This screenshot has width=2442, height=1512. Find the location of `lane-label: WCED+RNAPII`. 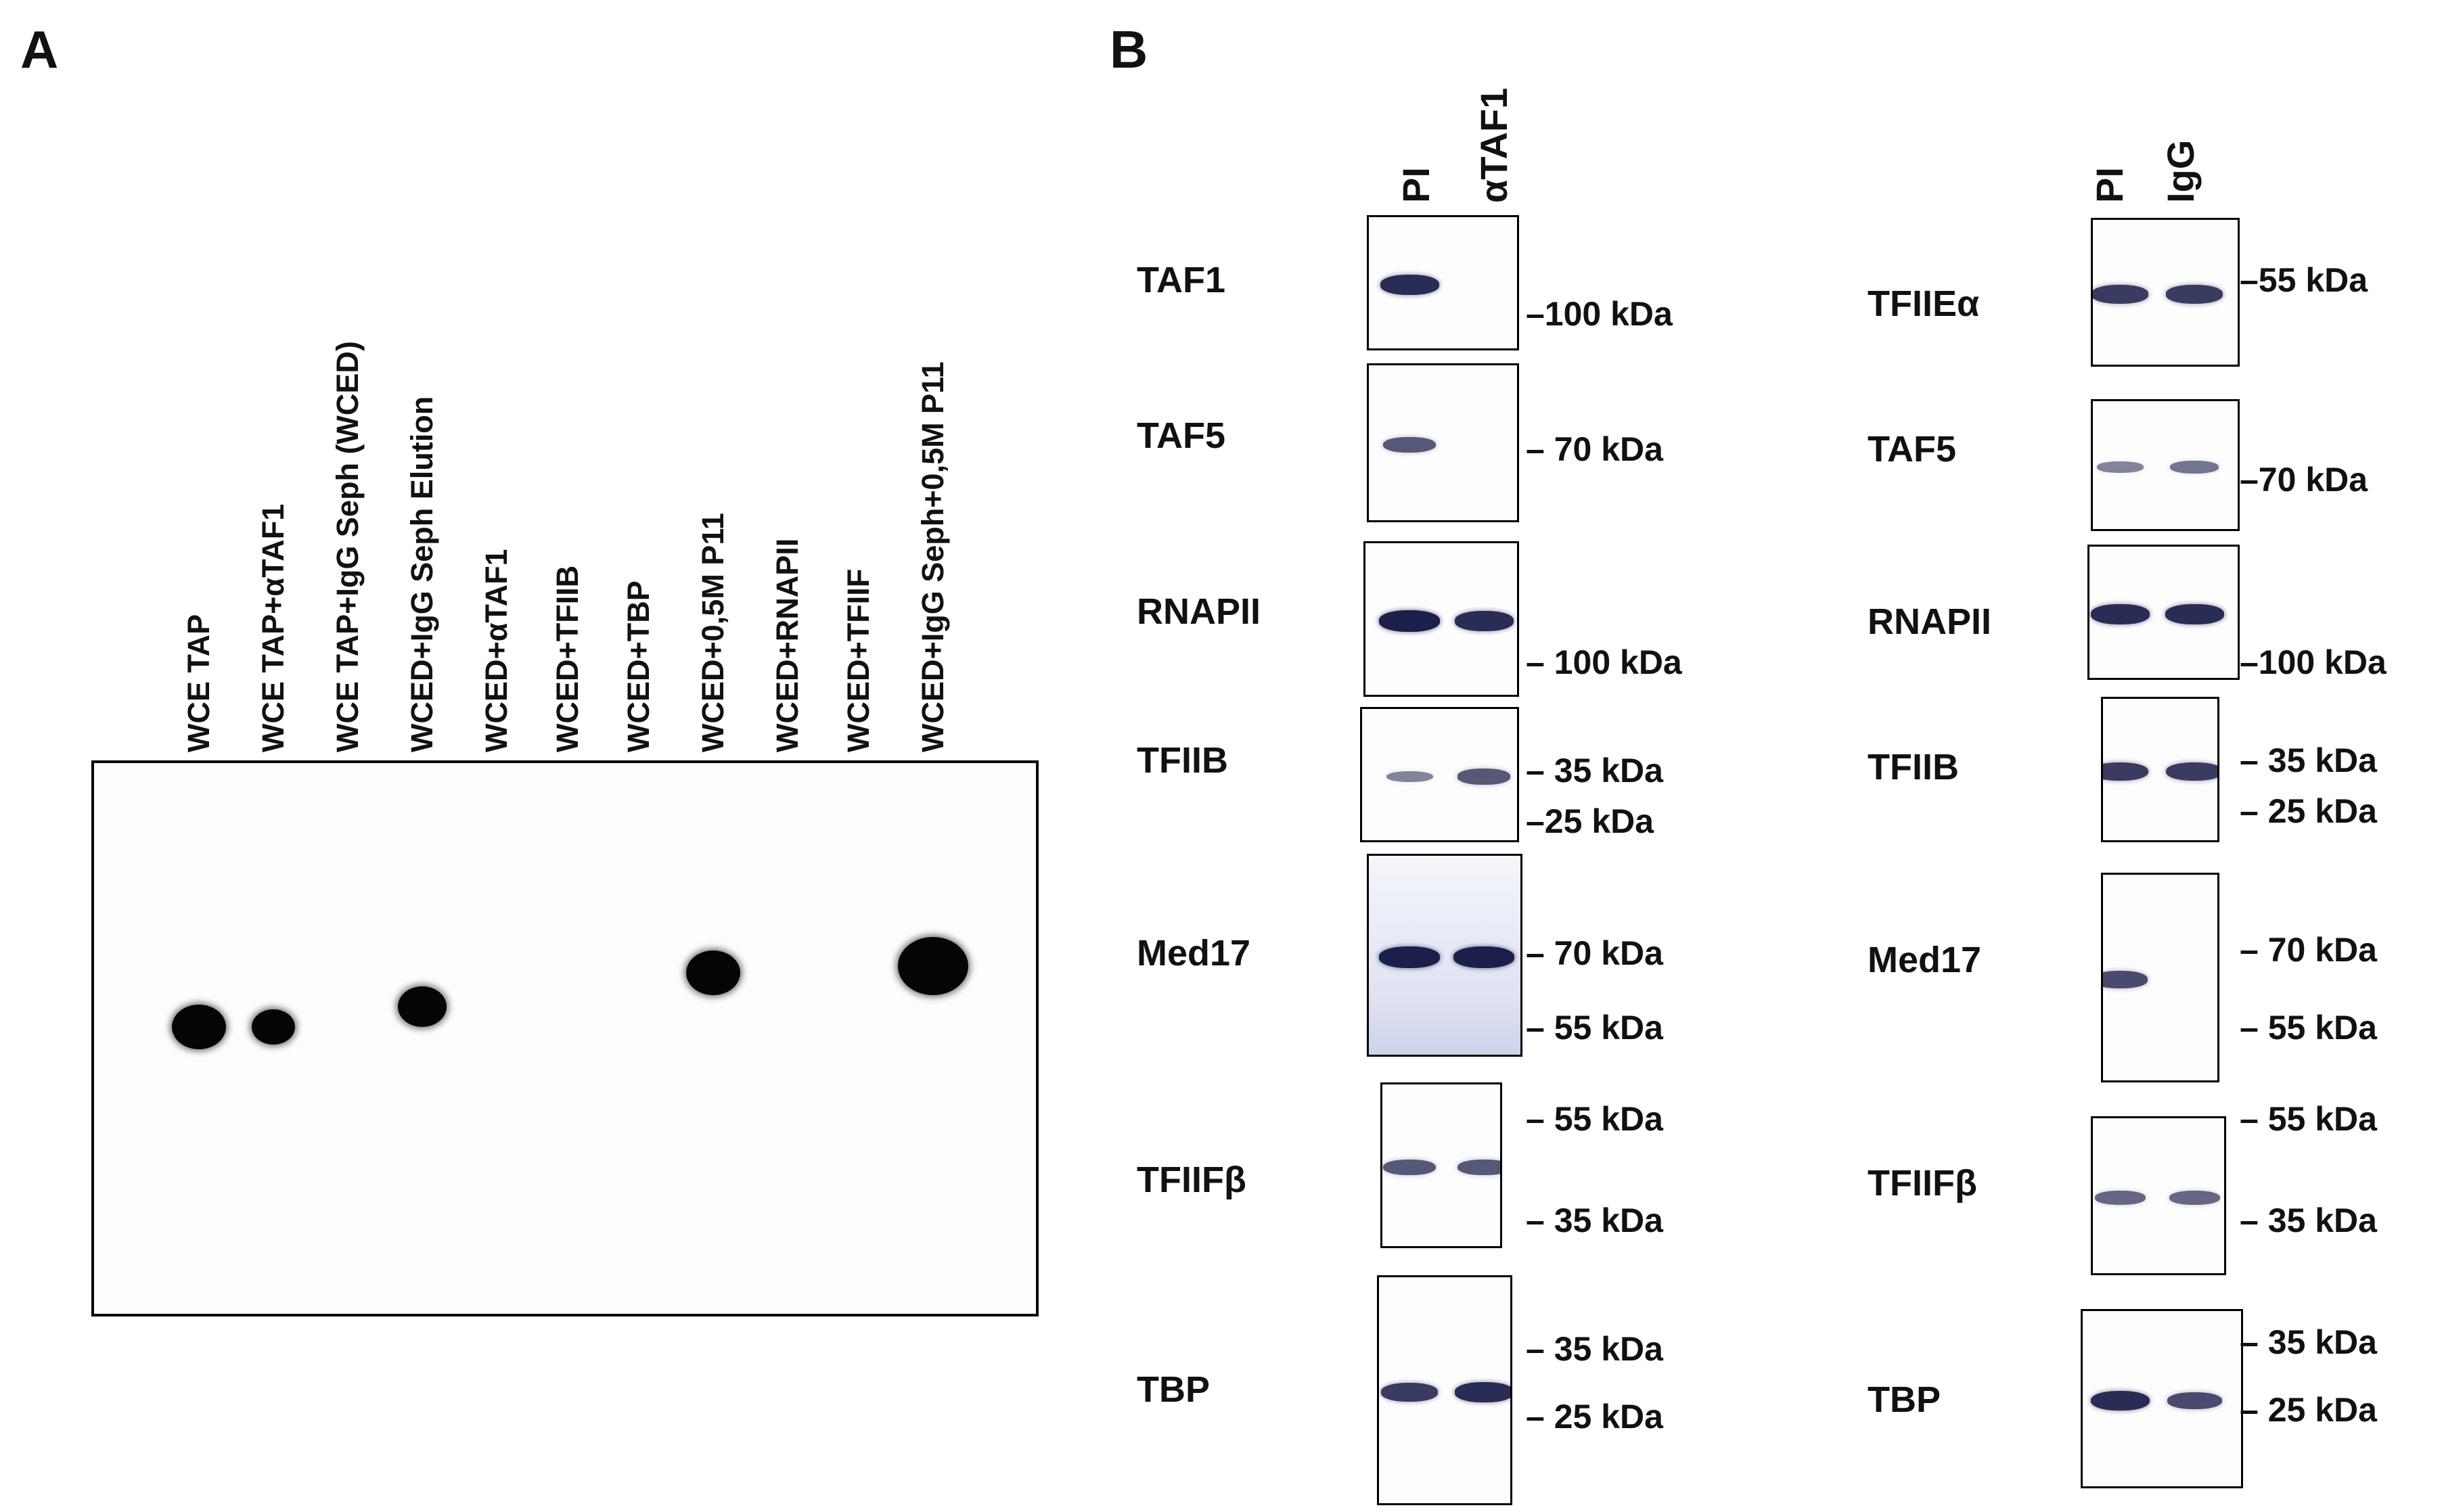

lane-label: WCED+RNAPII is located at coordinates (787, 645).